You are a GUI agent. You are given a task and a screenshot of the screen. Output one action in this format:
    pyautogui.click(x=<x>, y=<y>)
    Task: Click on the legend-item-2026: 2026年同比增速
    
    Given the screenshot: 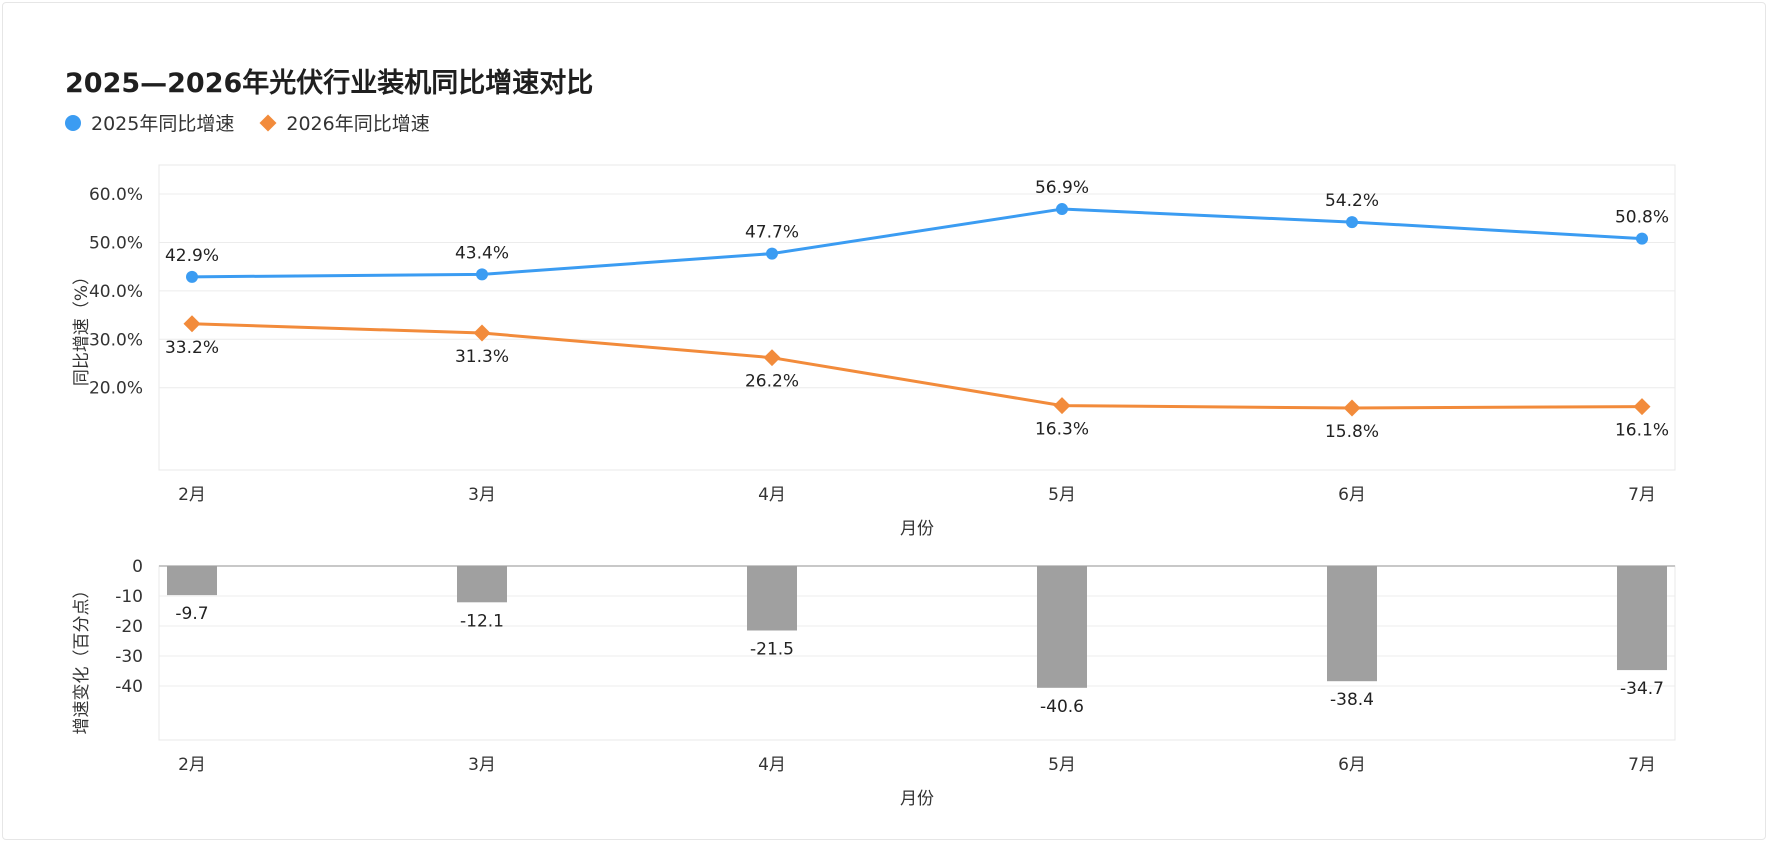 What is the action you would take?
    pyautogui.click(x=344, y=122)
    